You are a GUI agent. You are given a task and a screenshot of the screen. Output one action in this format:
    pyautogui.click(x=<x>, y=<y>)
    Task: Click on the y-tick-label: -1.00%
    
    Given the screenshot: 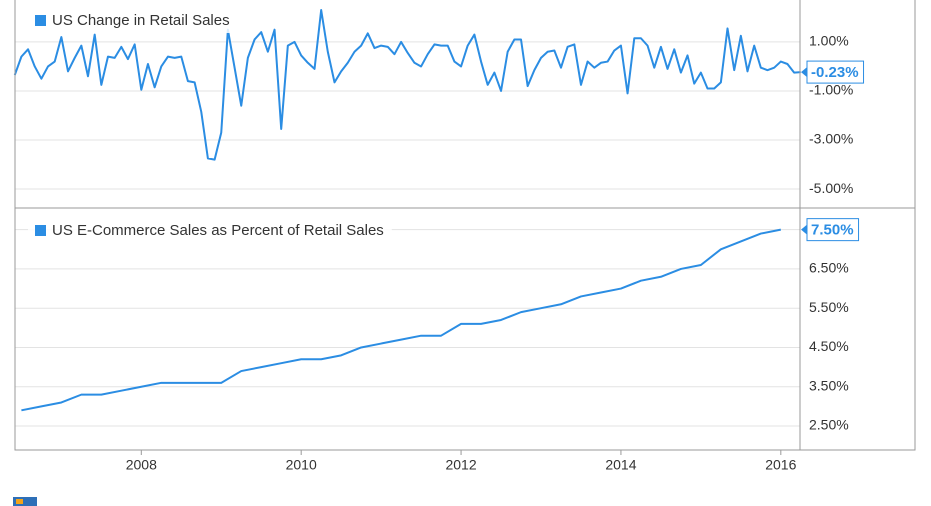 What is the action you would take?
    pyautogui.click(x=831, y=90)
    